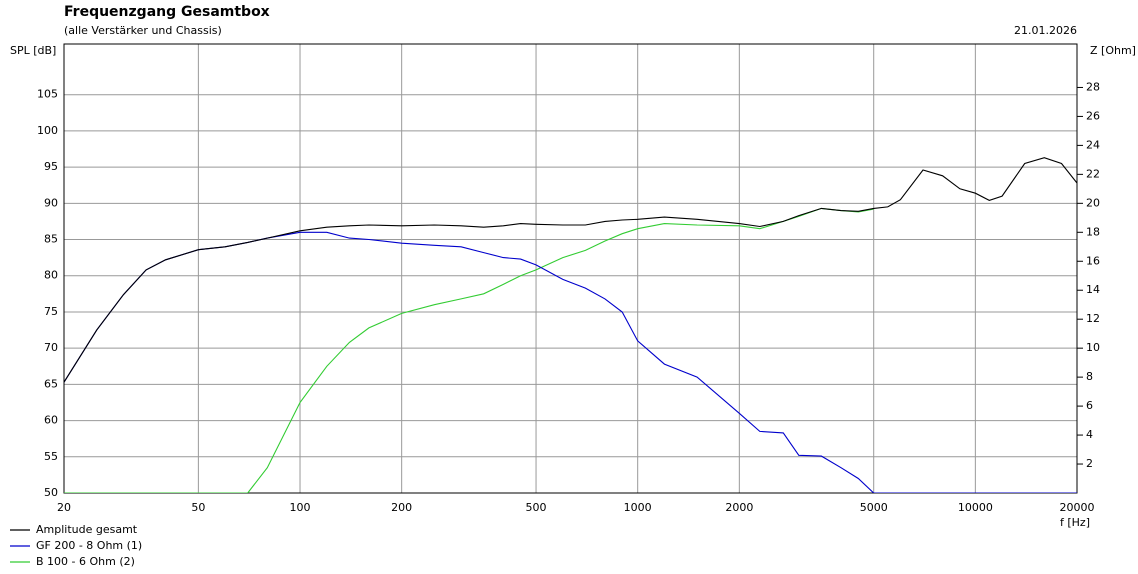 Image resolution: width=1138 pixels, height=574 pixels. What do you see at coordinates (51, 347) in the screenshot?
I see `y-tick-label: 70` at bounding box center [51, 347].